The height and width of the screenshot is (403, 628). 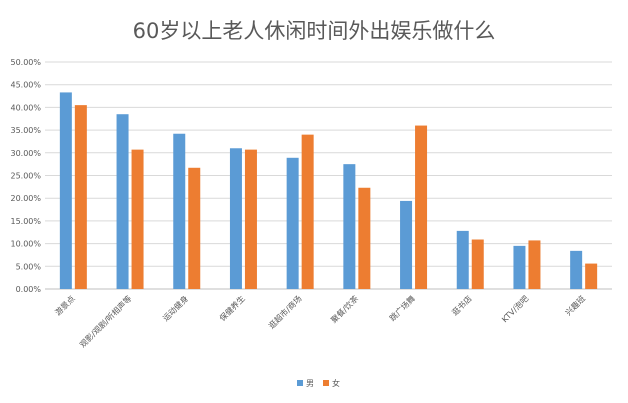 I want to click on y-tick-label: 0.00%, so click(x=29, y=289).